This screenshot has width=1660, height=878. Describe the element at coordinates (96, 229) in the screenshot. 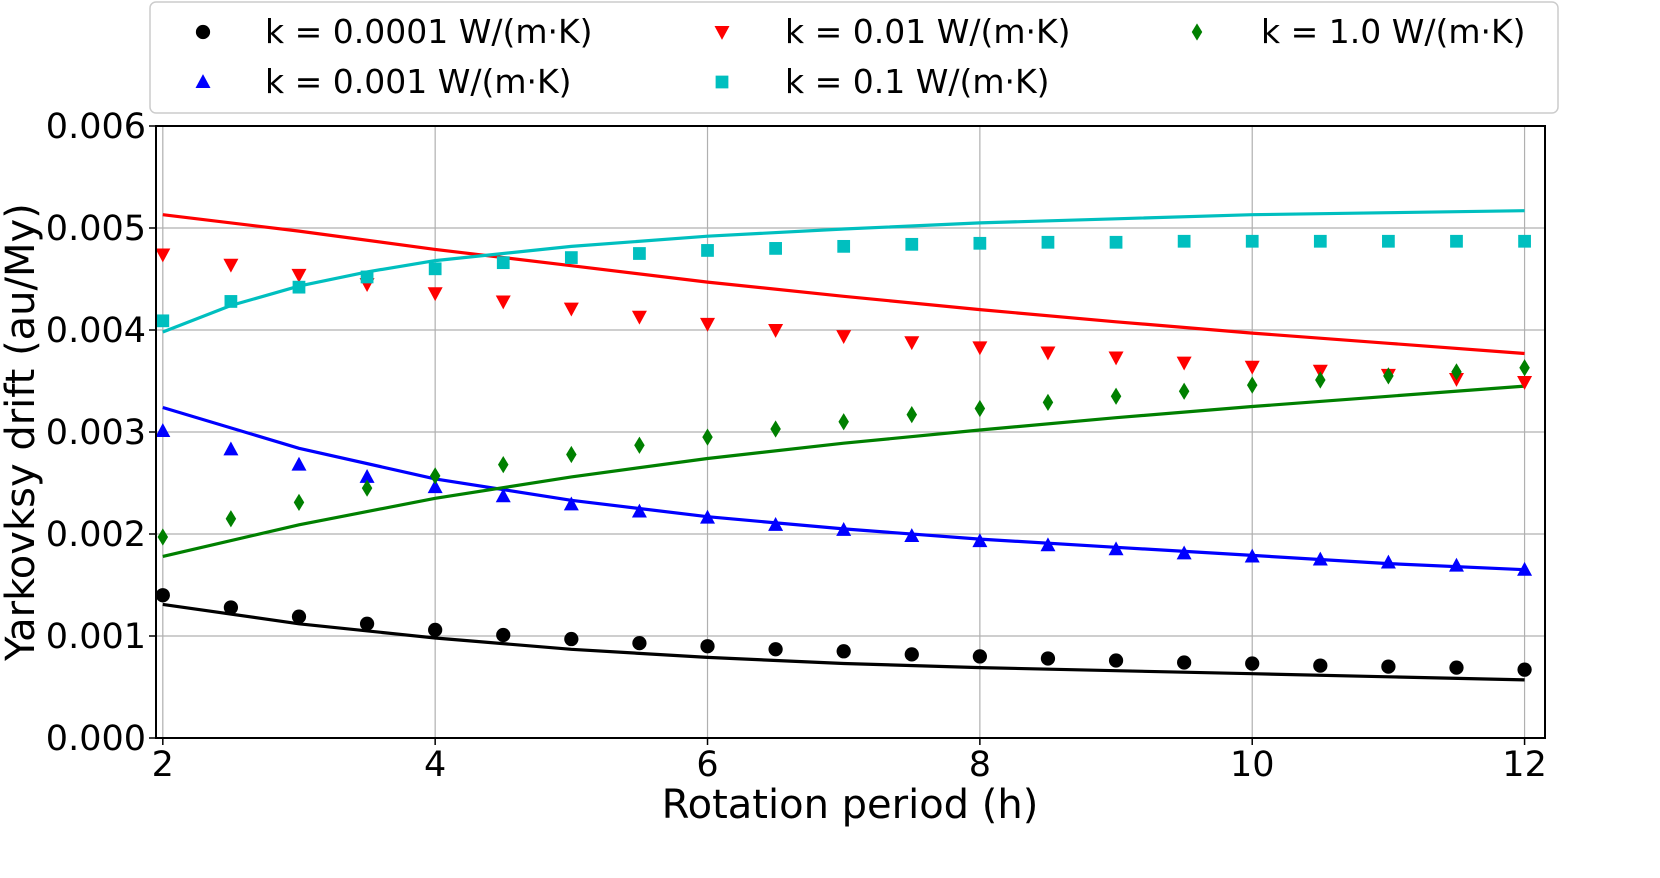

I see `y-tick-label: 0.005` at that location.